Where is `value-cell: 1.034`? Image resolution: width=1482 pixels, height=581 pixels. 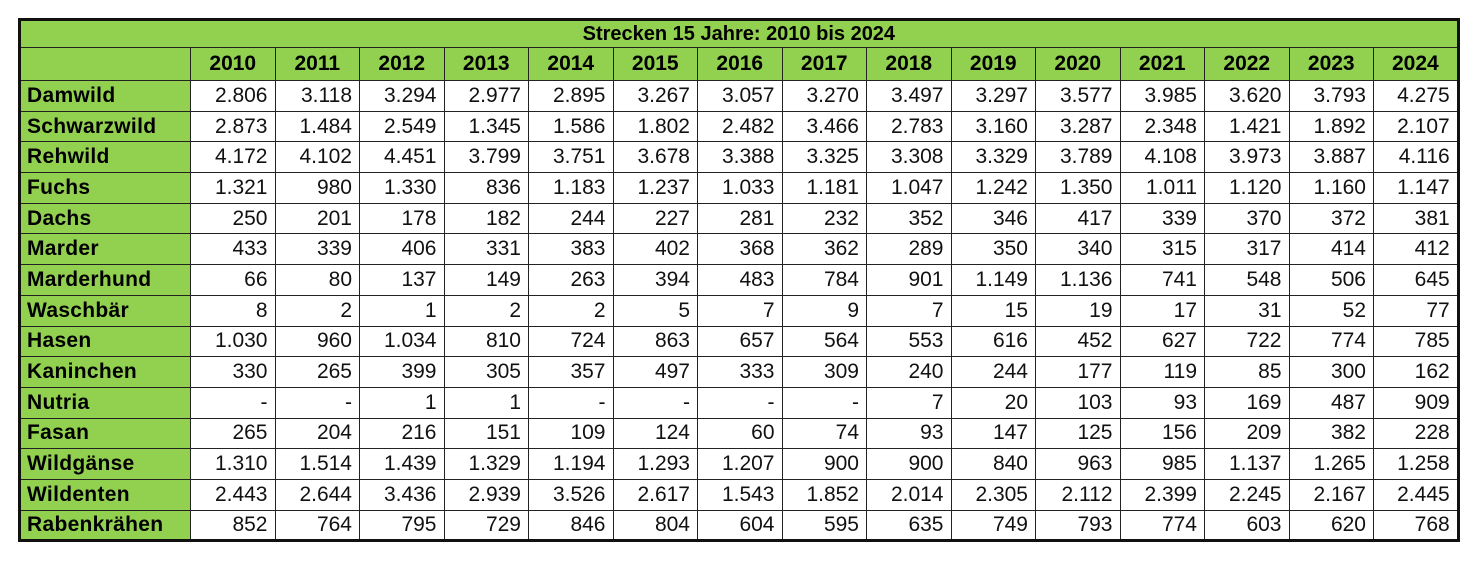 value-cell: 1.034 is located at coordinates (402, 341).